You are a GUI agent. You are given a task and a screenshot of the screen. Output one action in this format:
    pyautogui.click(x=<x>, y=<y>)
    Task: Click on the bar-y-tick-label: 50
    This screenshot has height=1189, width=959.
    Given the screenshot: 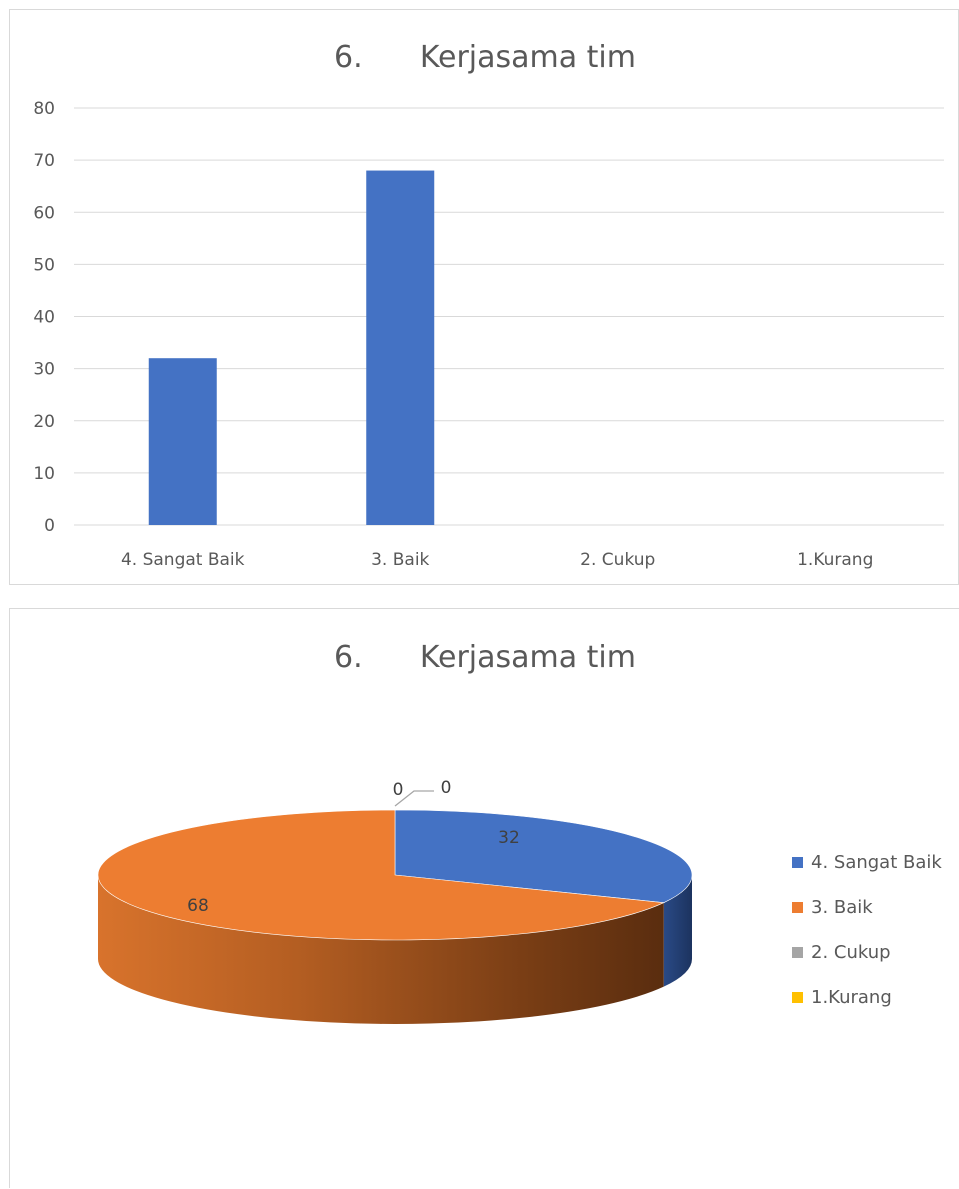 What is the action you would take?
    pyautogui.click(x=44, y=265)
    